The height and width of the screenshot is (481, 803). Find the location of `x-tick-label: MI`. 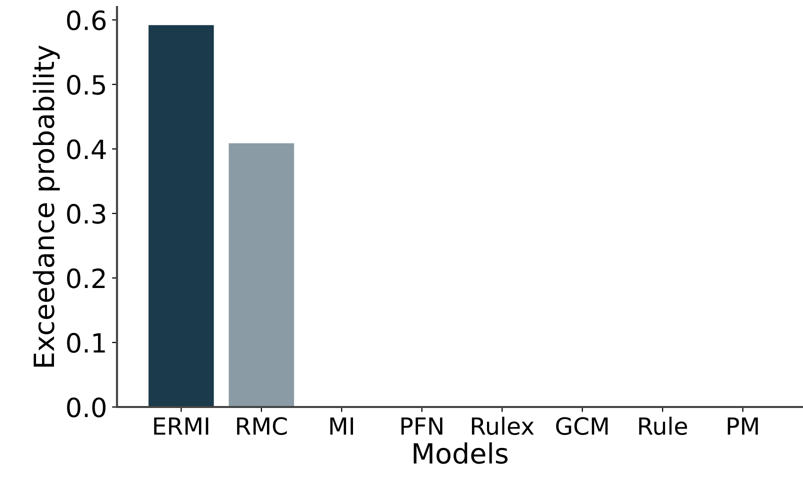

x-tick-label: MI is located at coordinates (342, 426).